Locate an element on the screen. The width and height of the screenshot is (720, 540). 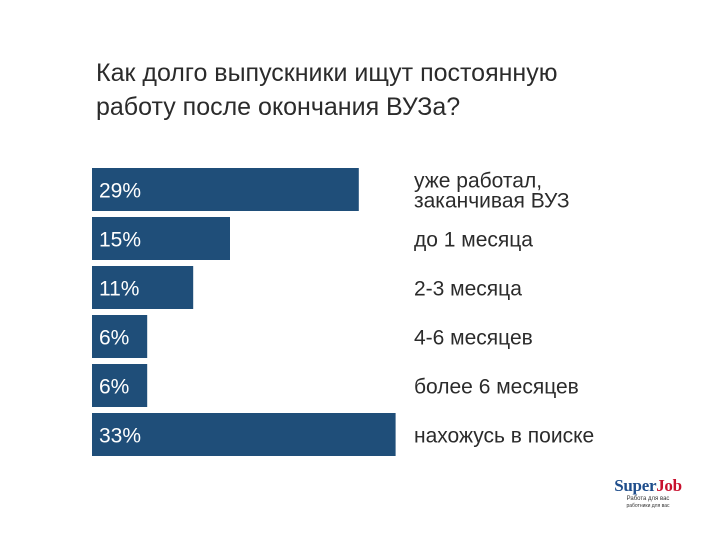
category-label-5: более 6 месяцев is located at coordinates (496, 387).